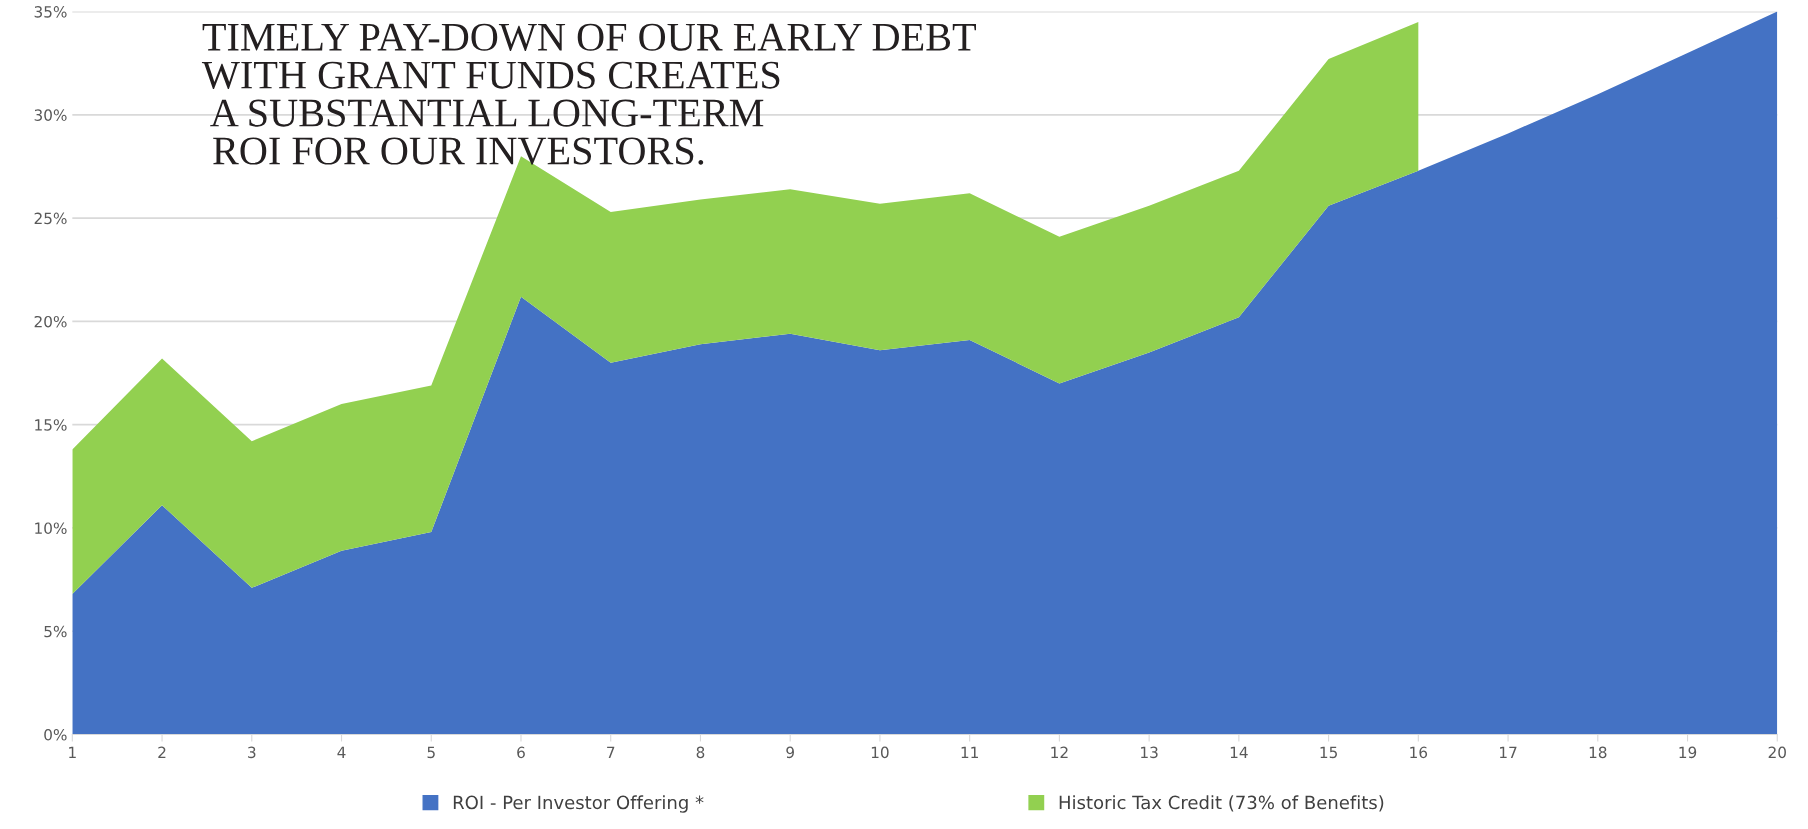 The width and height of the screenshot is (1808, 829). Describe the element at coordinates (1508, 752) in the screenshot. I see `x-tick-label: 17` at that location.